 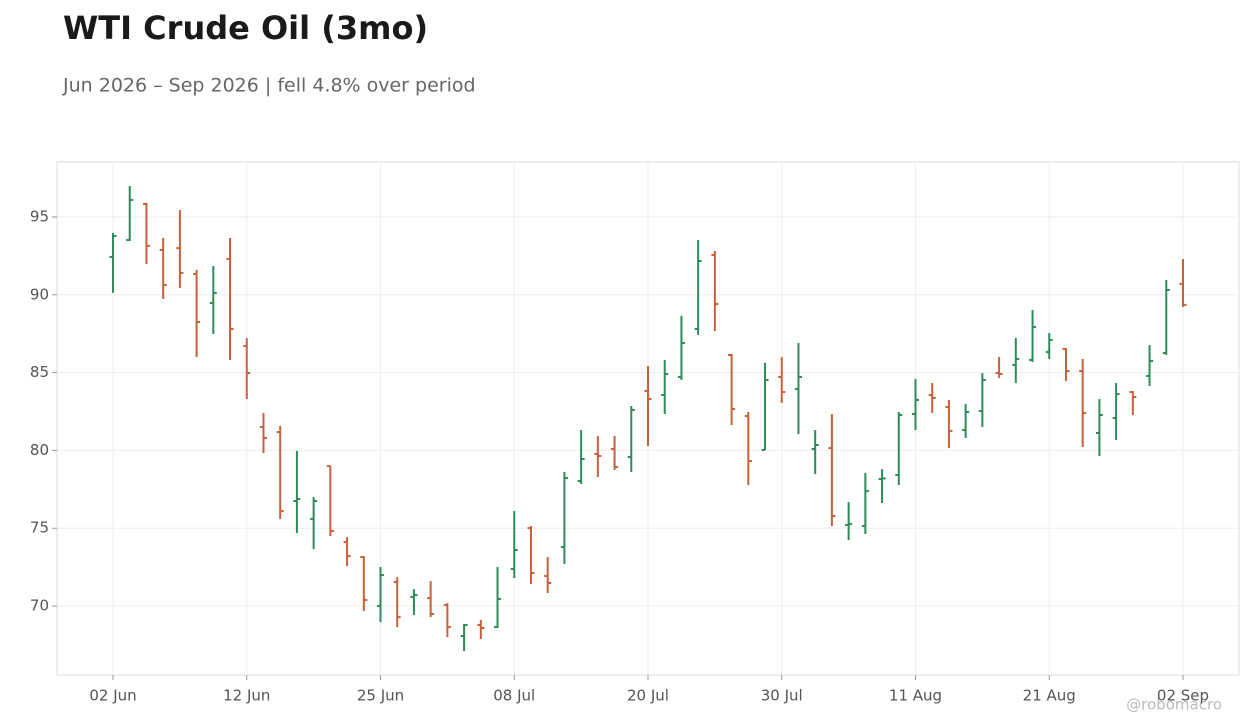 I want to click on x-tick-label: 30 Jul, so click(x=782, y=696).